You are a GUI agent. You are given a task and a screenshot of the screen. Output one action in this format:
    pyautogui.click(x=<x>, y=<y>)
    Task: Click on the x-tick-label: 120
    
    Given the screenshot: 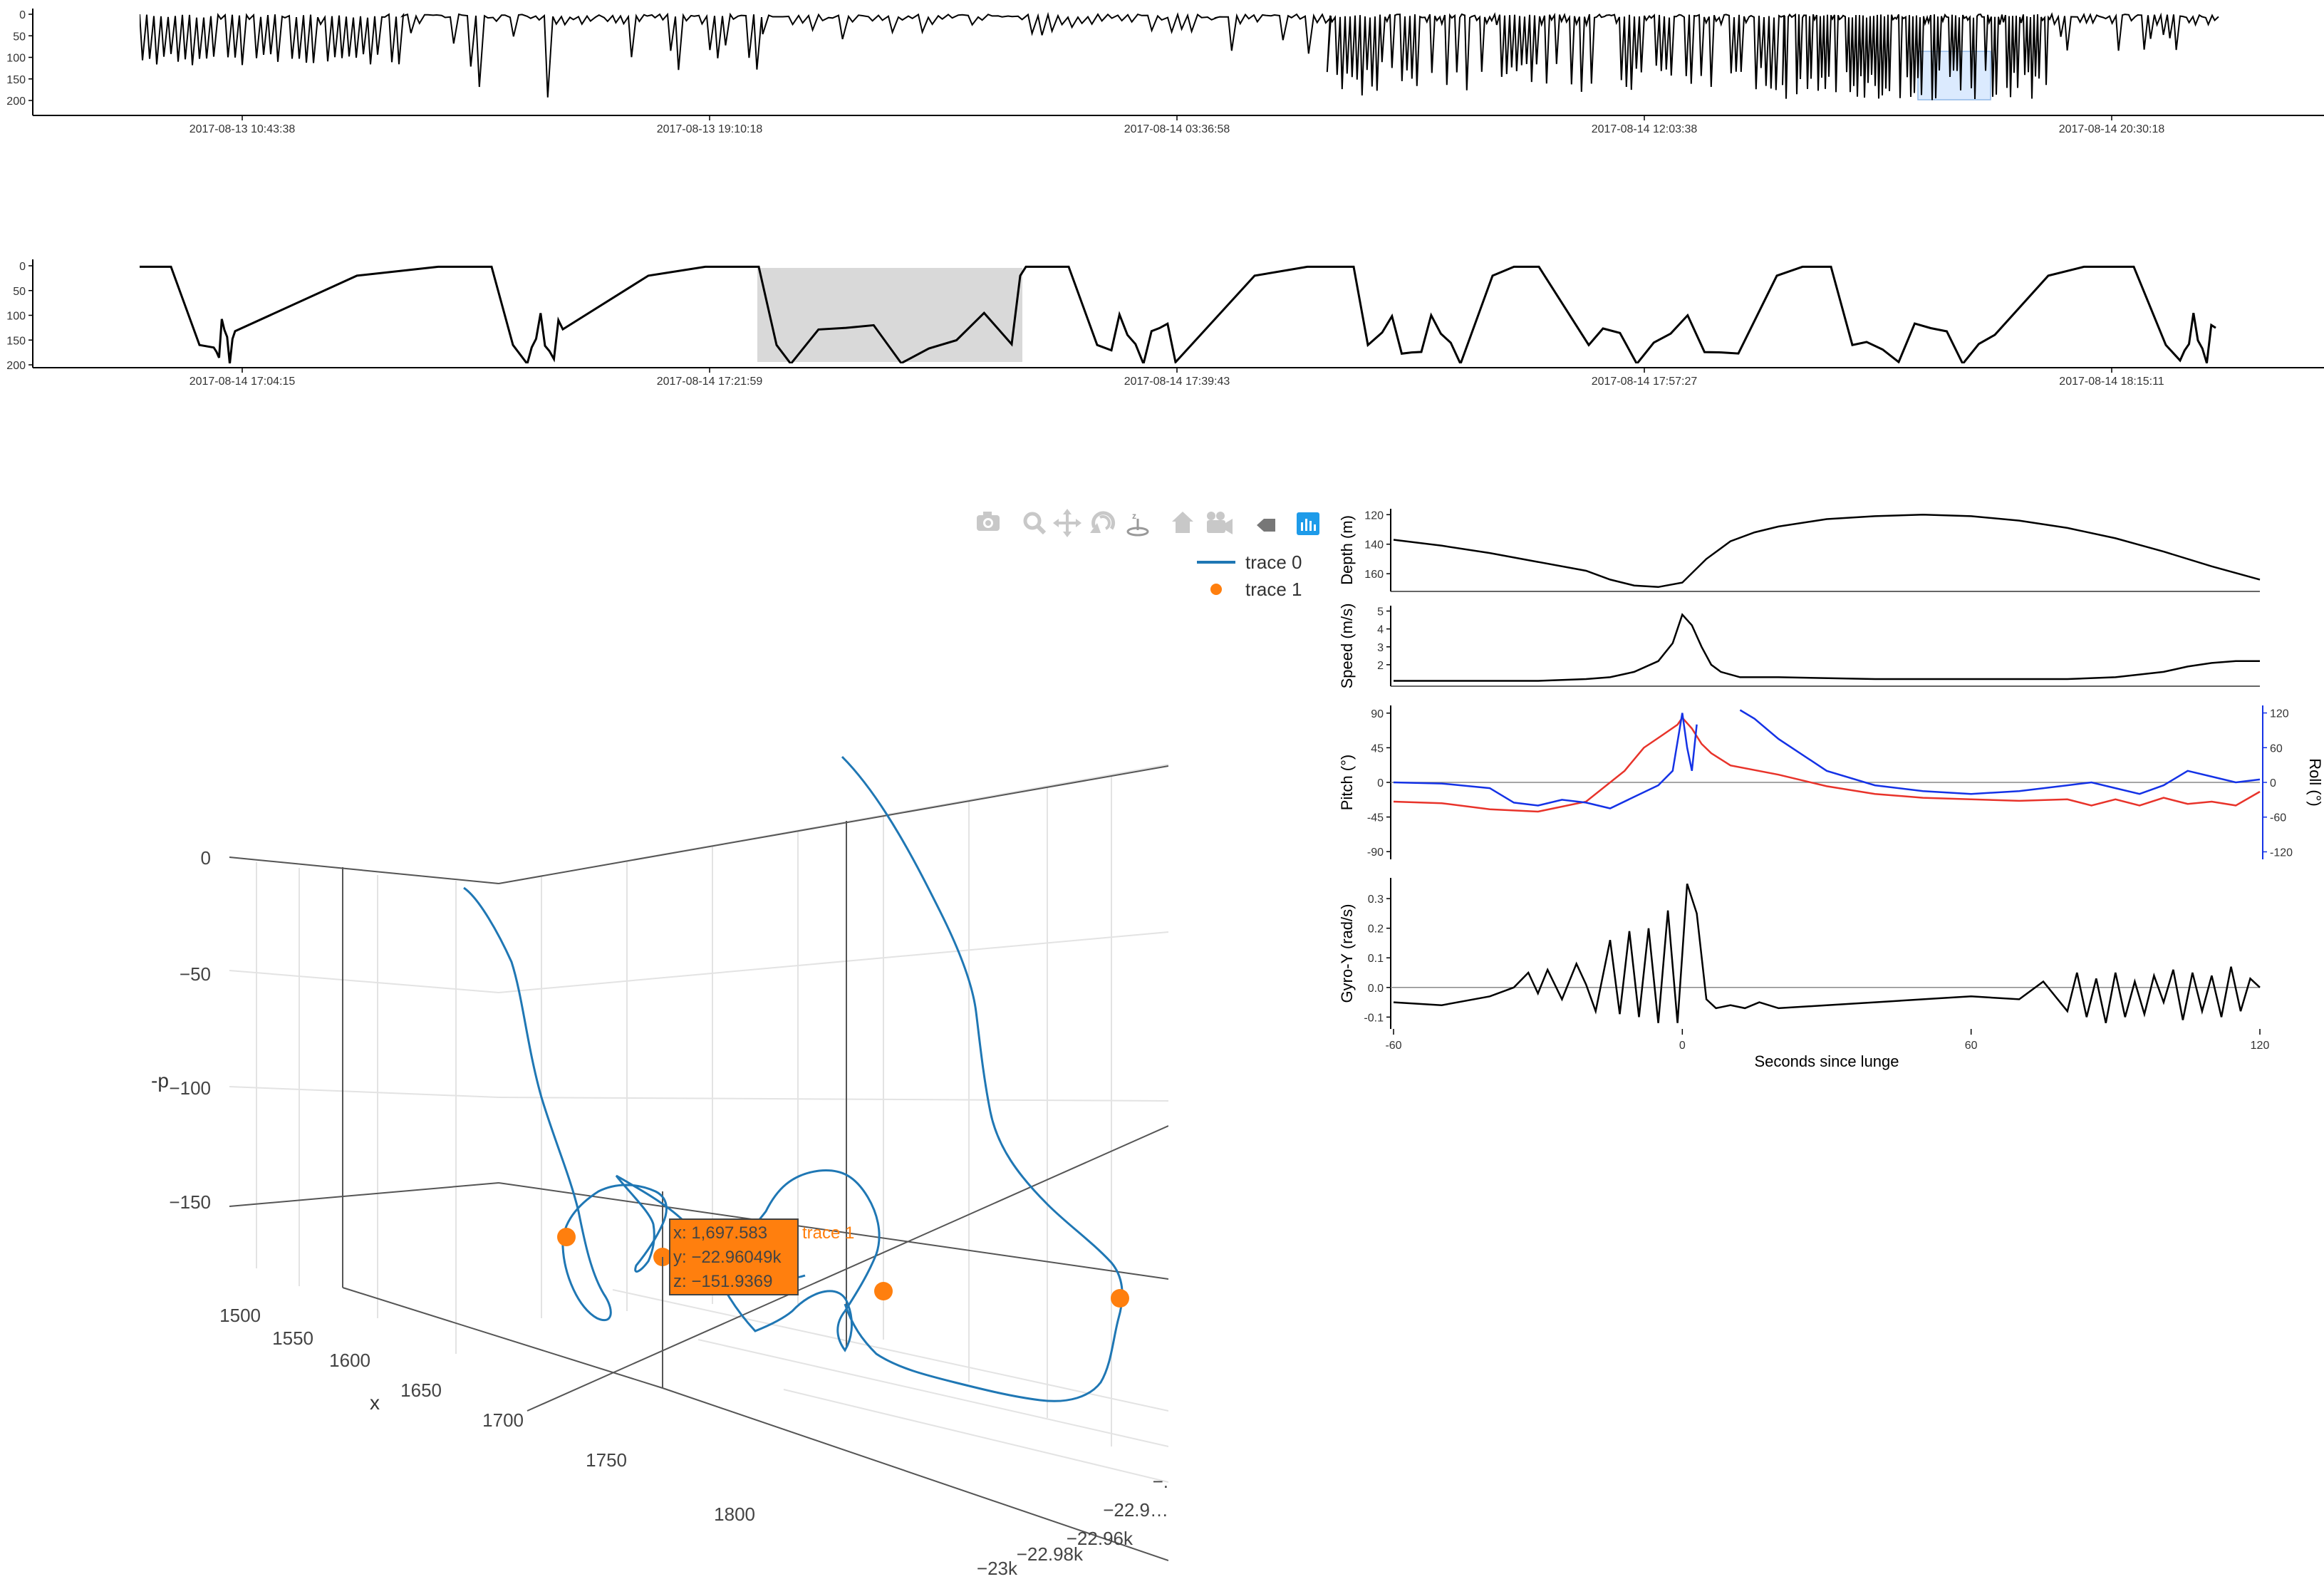 What is the action you would take?
    pyautogui.click(x=2260, y=1046)
    